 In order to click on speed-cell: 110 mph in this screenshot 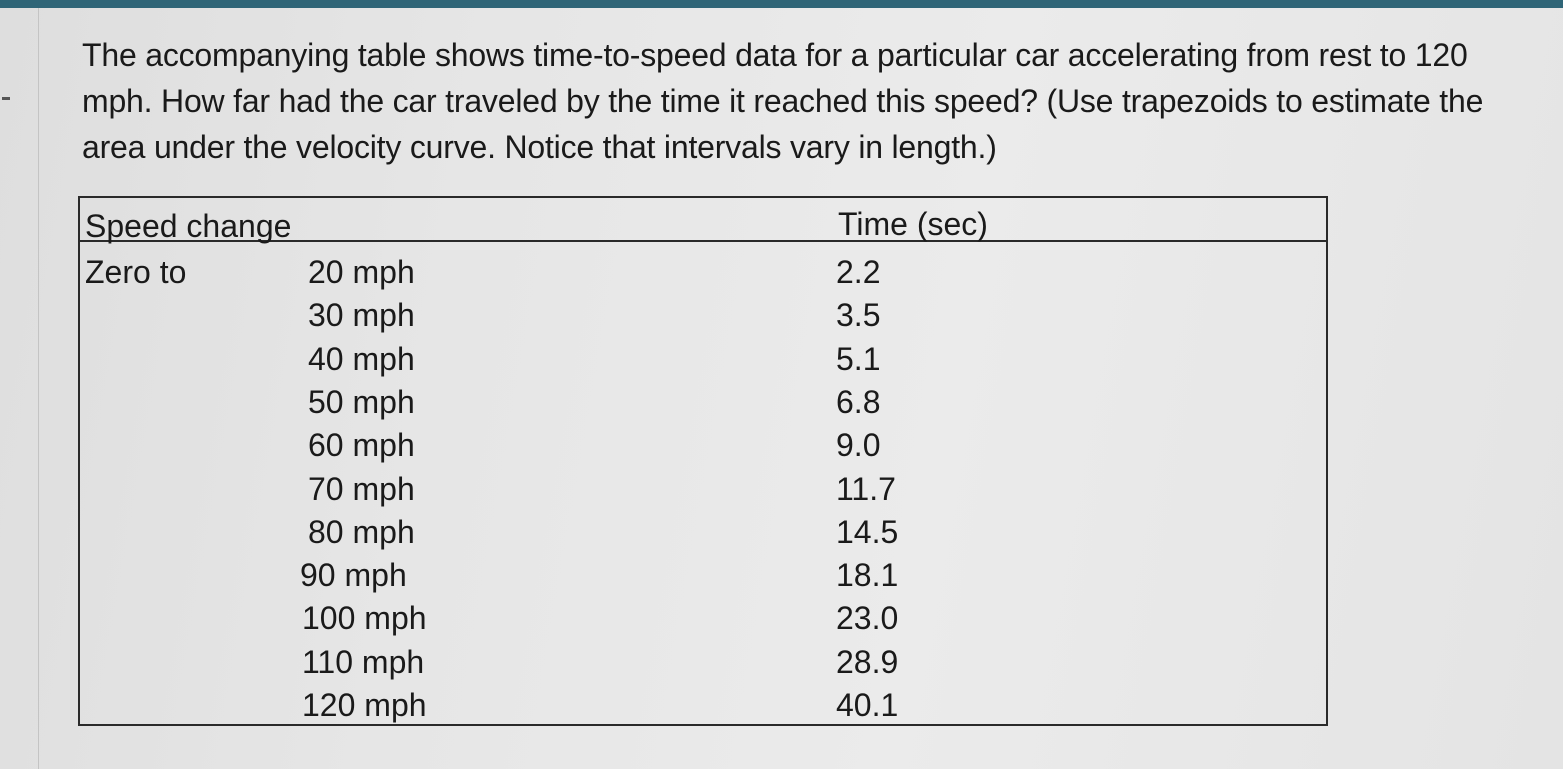, I will do `click(363, 661)`.